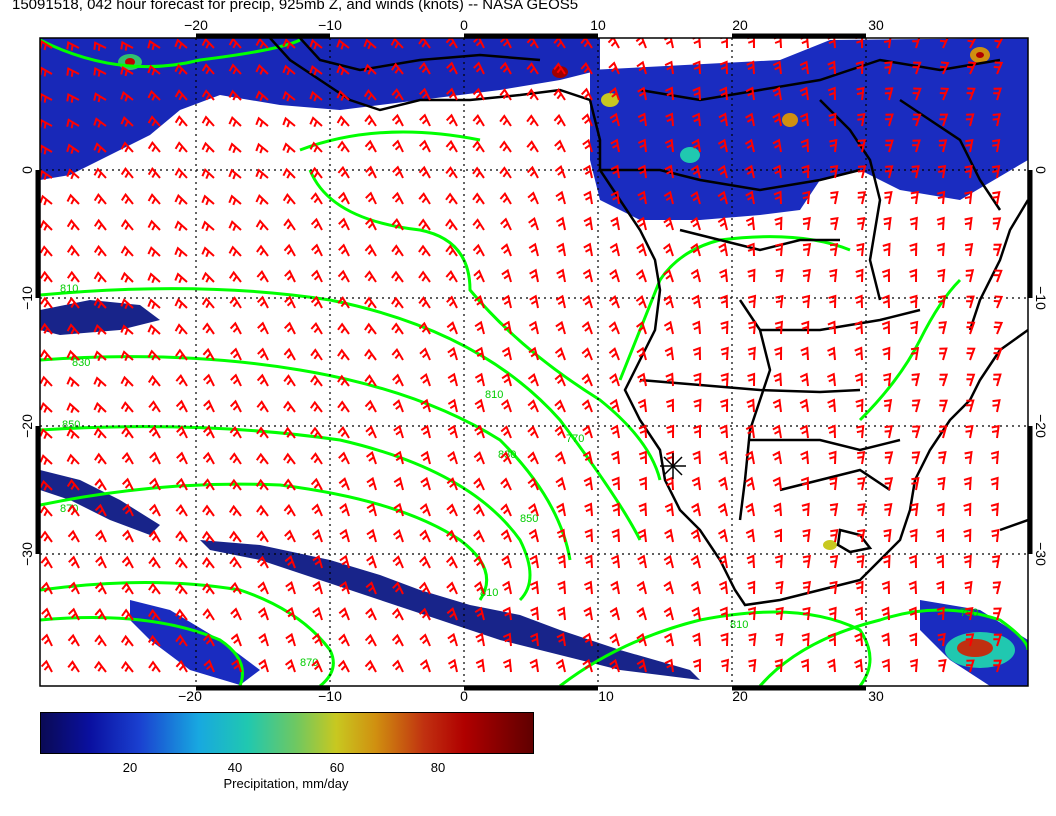 This screenshot has width=1056, height=816. Describe the element at coordinates (715, 648) in the screenshot. I see `contour-line` at that location.